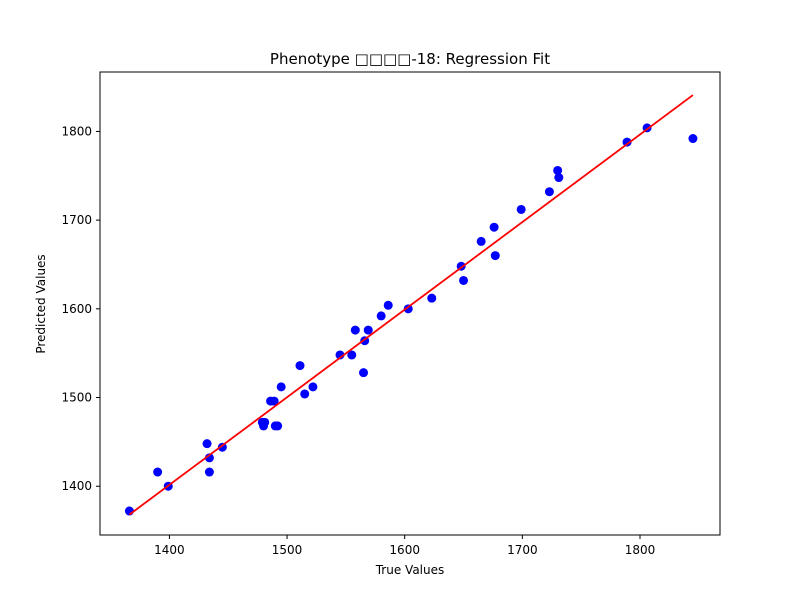 This screenshot has height=604, width=800. I want to click on x-tick-label-1400: 1400, so click(169, 550).